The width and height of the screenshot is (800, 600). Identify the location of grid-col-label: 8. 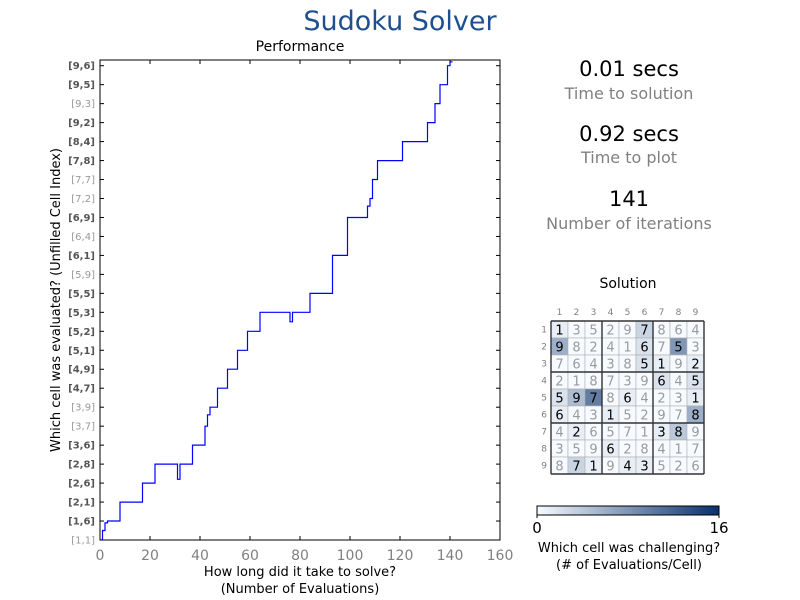
(679, 313).